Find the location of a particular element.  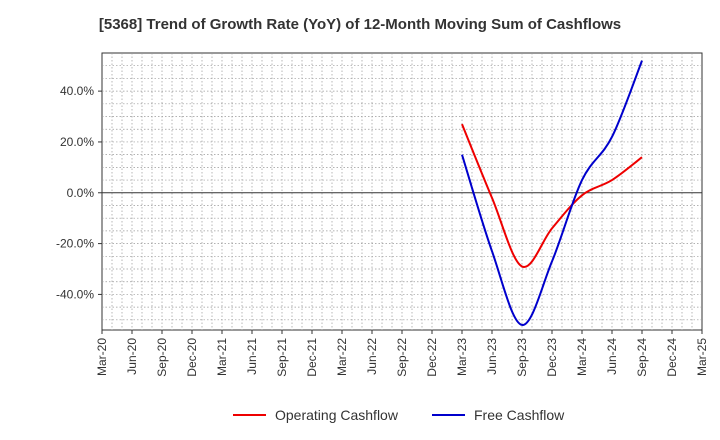

x-tick-label: Dec-20 is located at coordinates (192, 357).